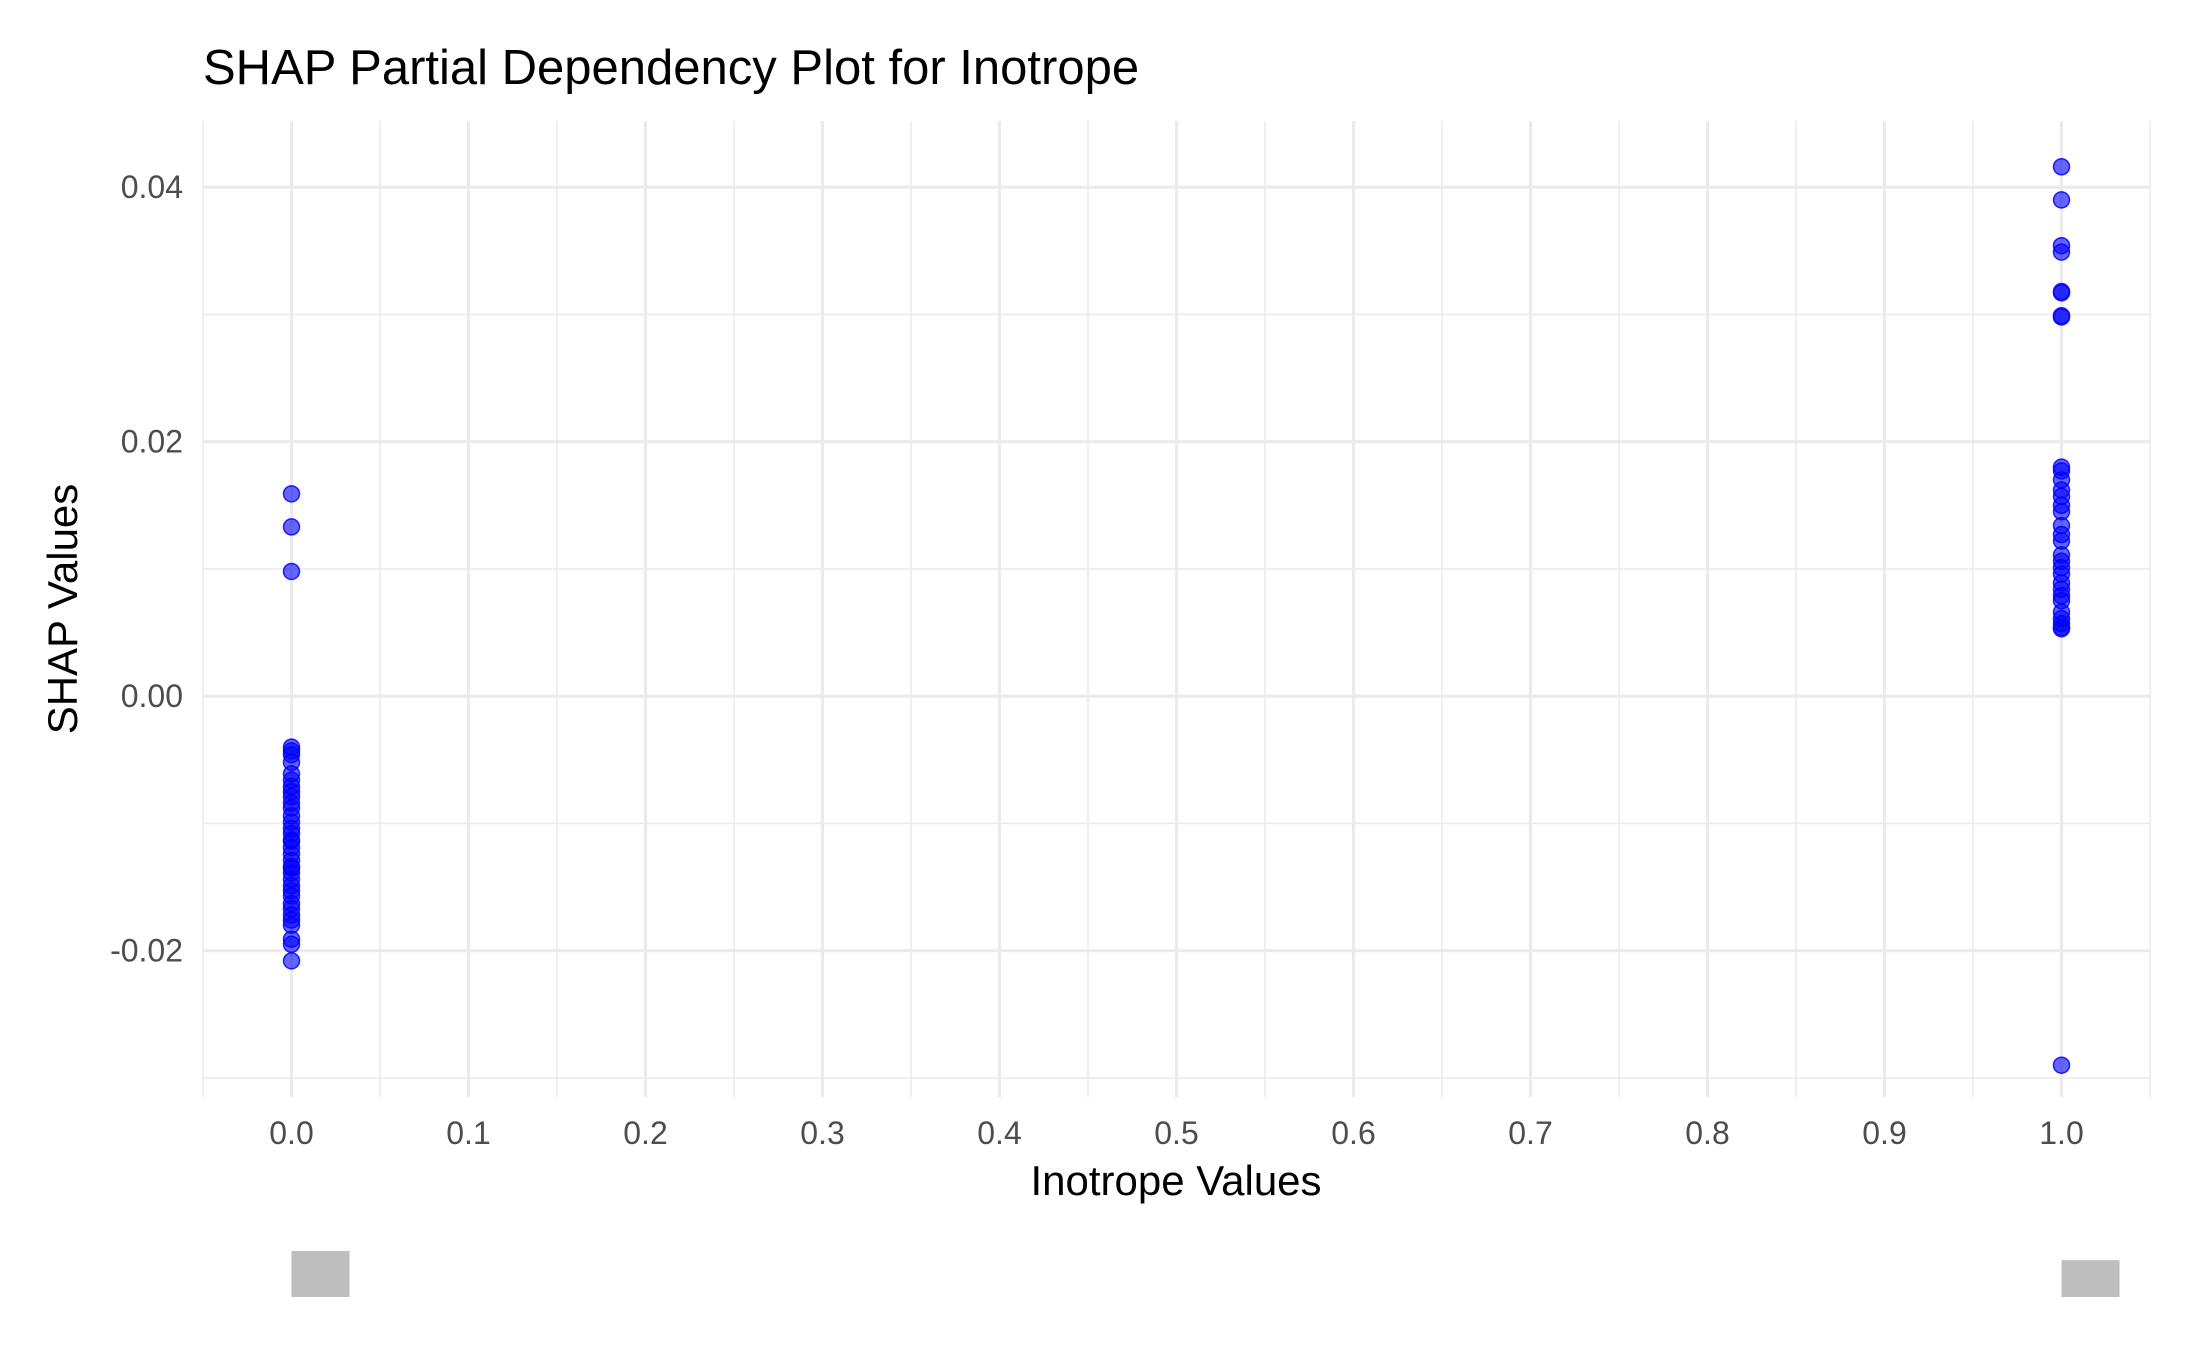  Describe the element at coordinates (1884, 1133) in the screenshot. I see `x-tick-label: 0.9` at that location.